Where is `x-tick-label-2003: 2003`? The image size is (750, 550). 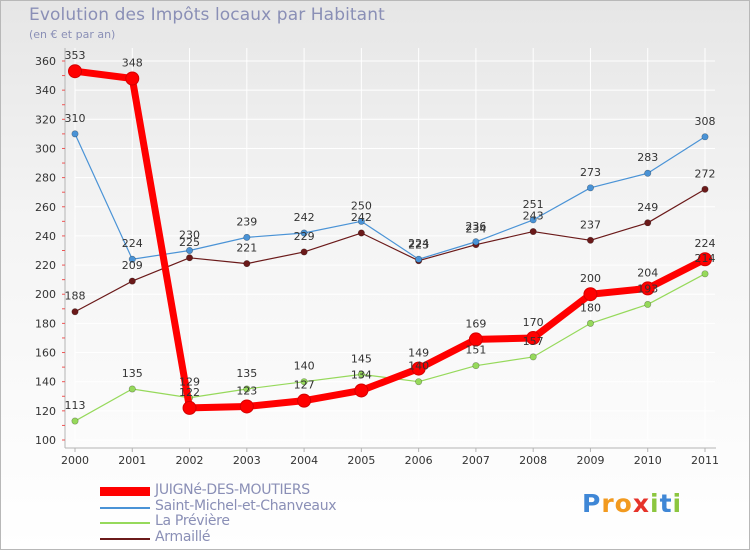 x-tick-label-2003: 2003 is located at coordinates (247, 460).